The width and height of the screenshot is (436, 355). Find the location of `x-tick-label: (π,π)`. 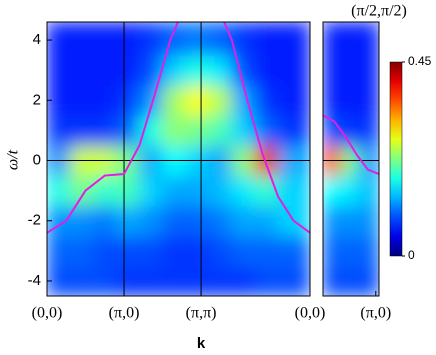

x-tick-label: (π,π) is located at coordinates (201, 313).